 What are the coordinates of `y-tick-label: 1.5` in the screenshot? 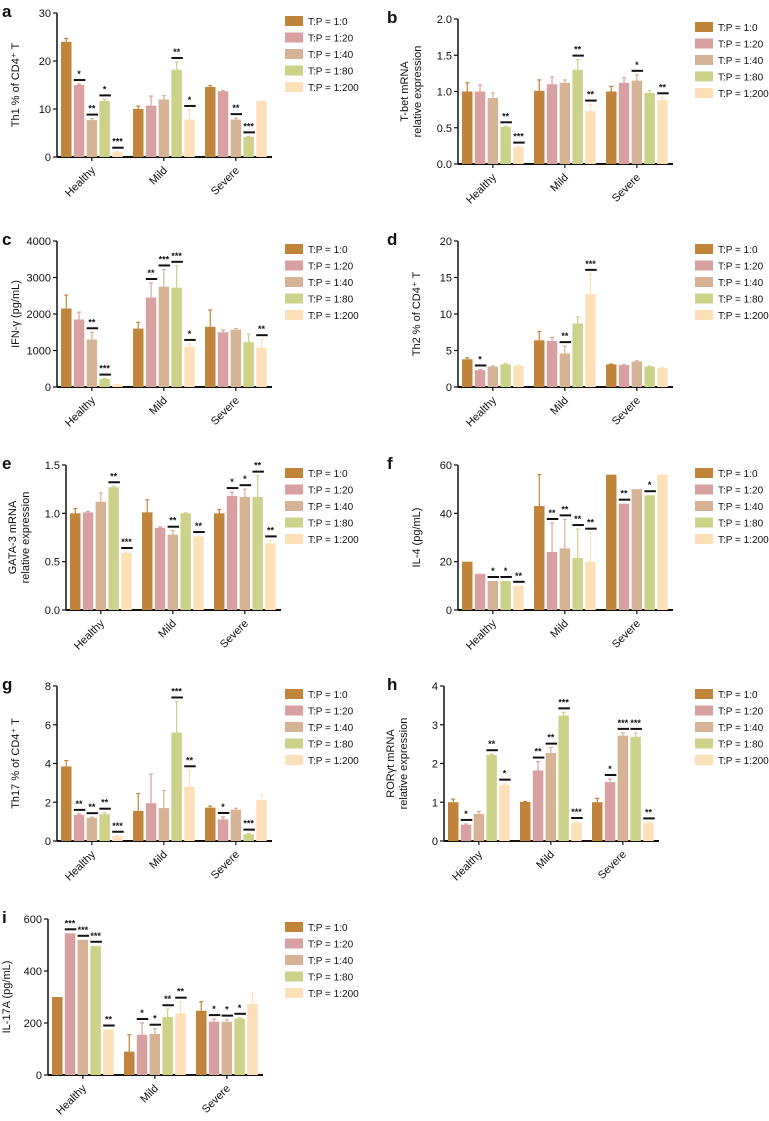 It's located at (444, 56).